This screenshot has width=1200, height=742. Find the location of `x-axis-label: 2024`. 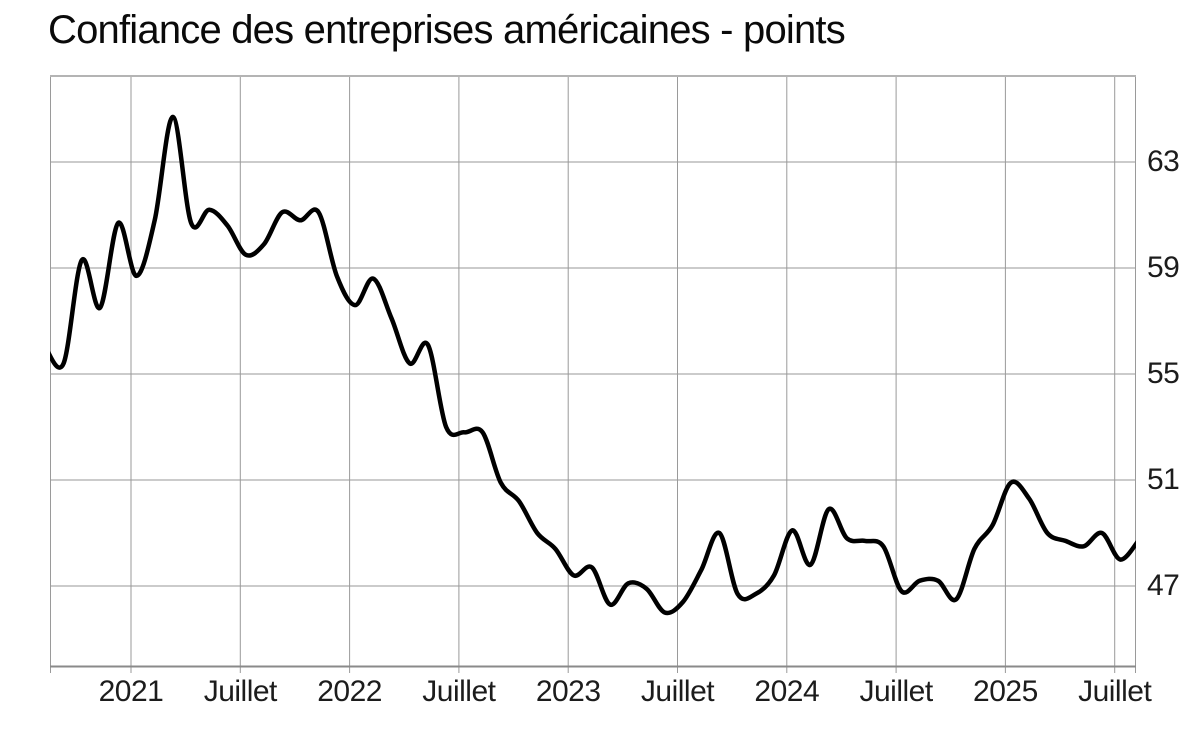

x-axis-label: 2024 is located at coordinates (787, 691).